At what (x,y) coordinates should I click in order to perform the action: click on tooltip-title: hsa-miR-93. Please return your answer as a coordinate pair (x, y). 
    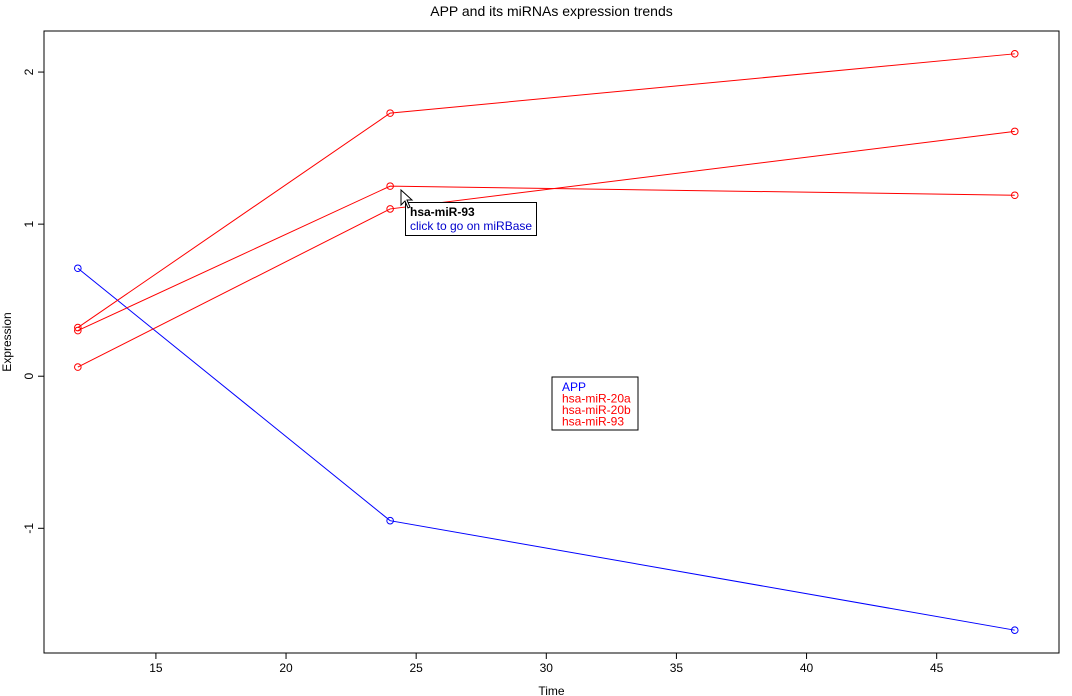
    Looking at the image, I should click on (442, 212).